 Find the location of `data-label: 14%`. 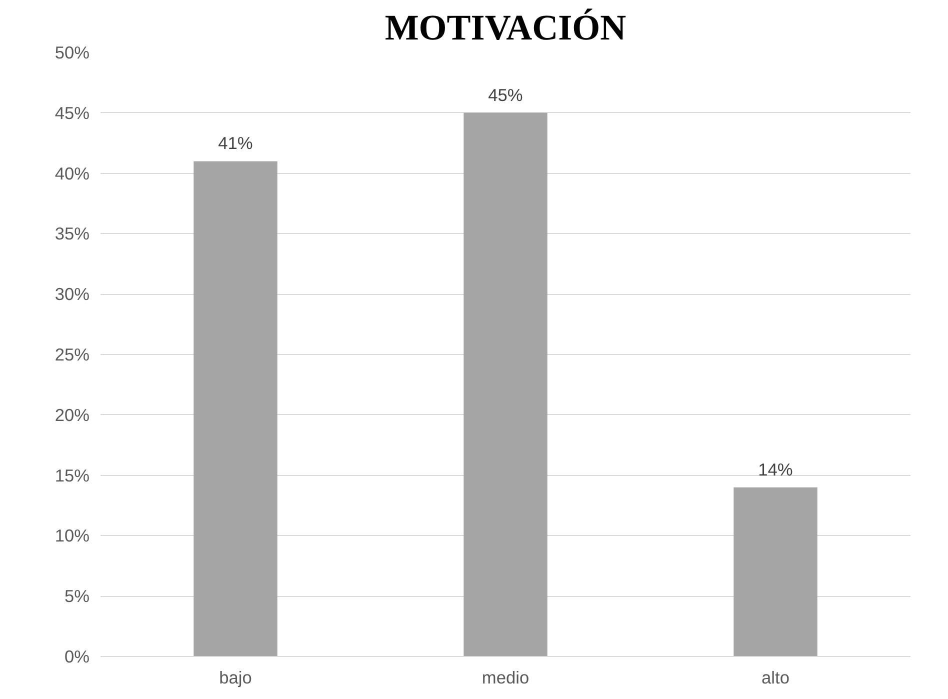

data-label: 14% is located at coordinates (775, 469).